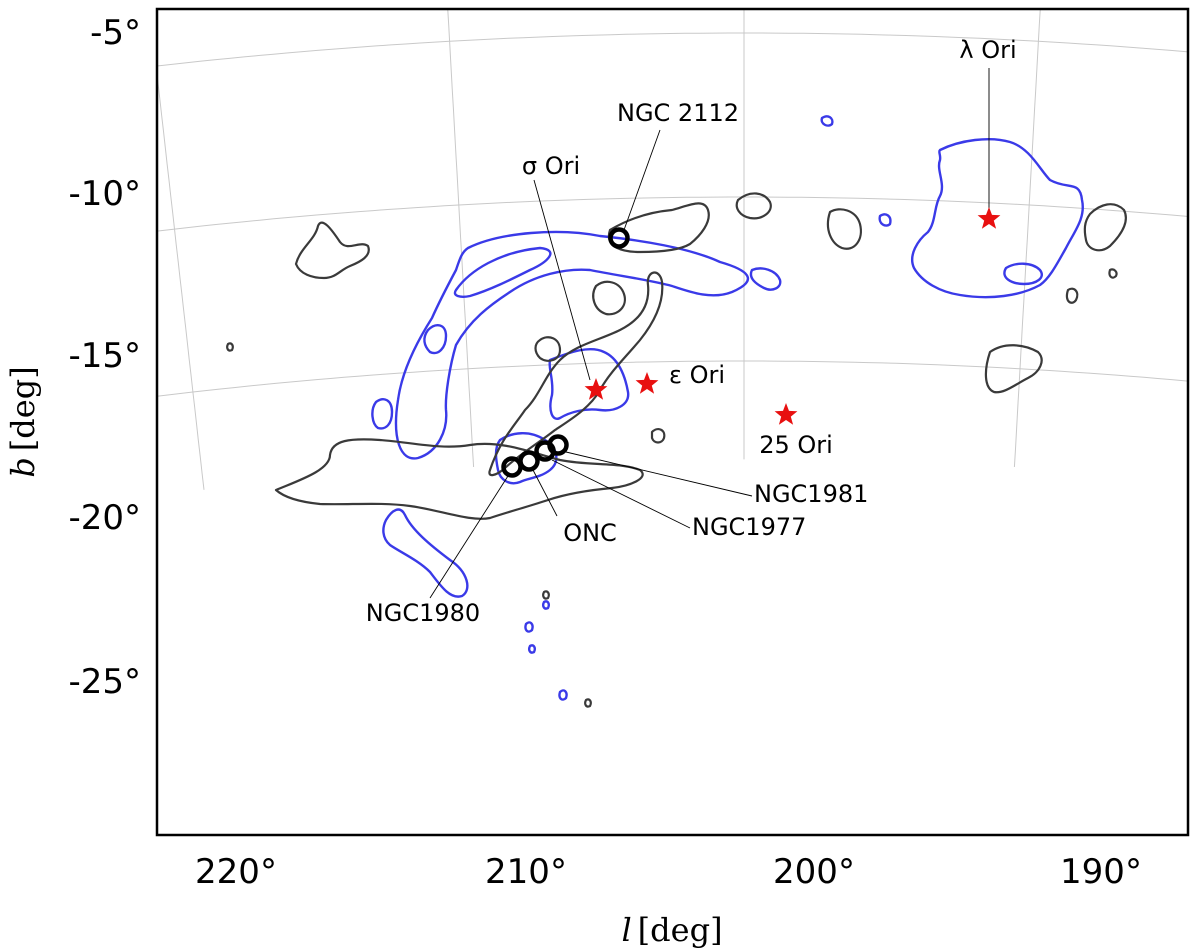 This screenshot has height=950, width=1200. Describe the element at coordinates (115, 33) in the screenshot. I see `y-tick-label: -5°` at that location.